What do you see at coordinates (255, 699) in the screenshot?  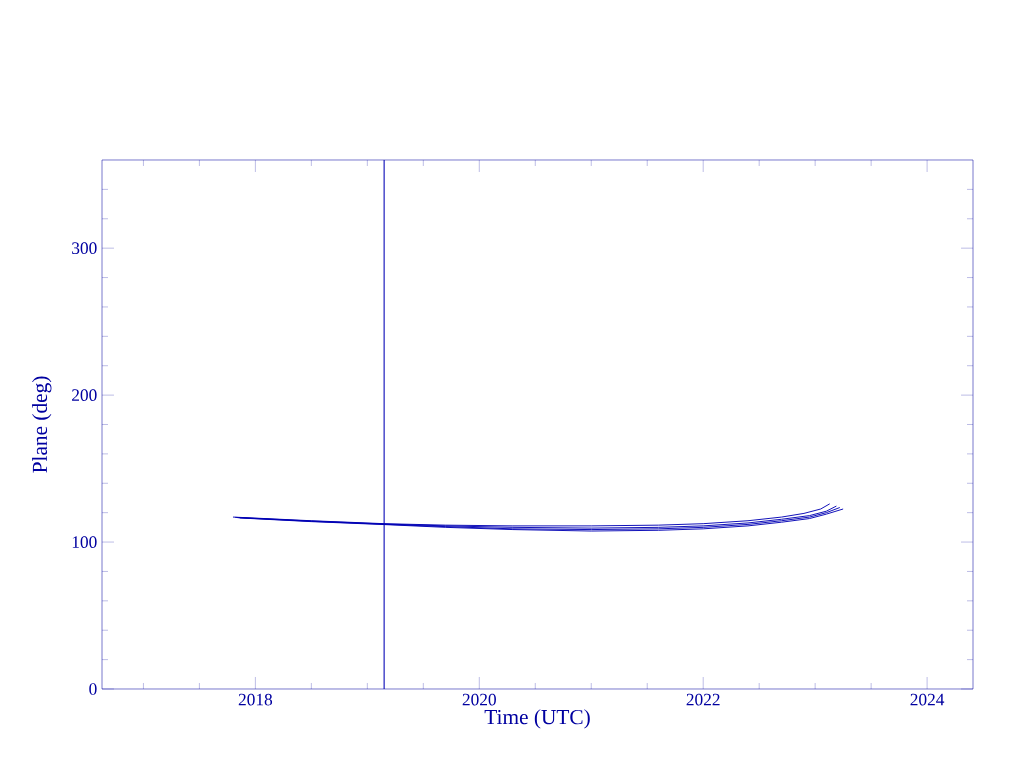 I see `x-tick-label: 2018` at bounding box center [255, 699].